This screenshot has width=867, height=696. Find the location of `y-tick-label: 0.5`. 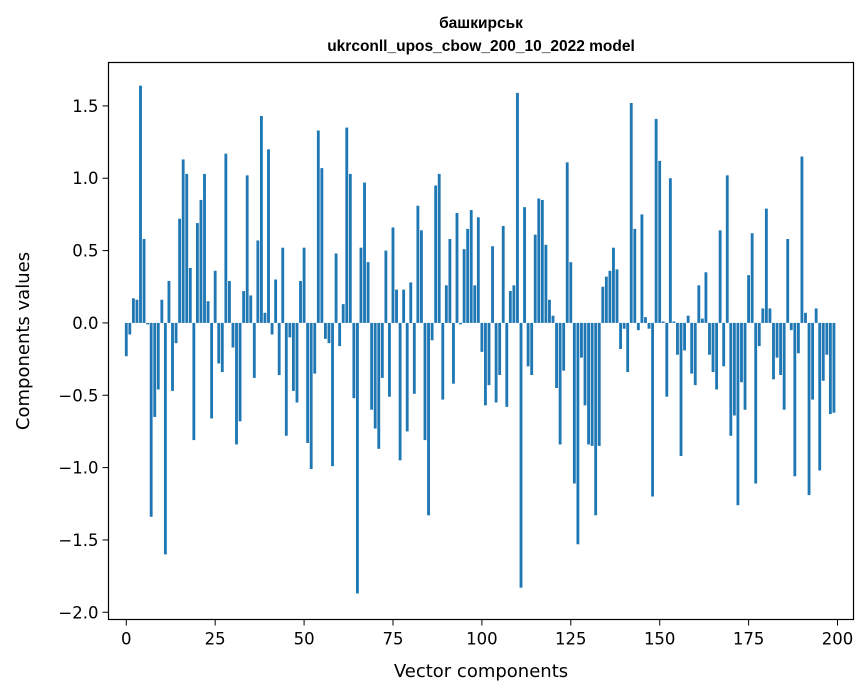

y-tick-label: 0.5 is located at coordinates (85, 251).